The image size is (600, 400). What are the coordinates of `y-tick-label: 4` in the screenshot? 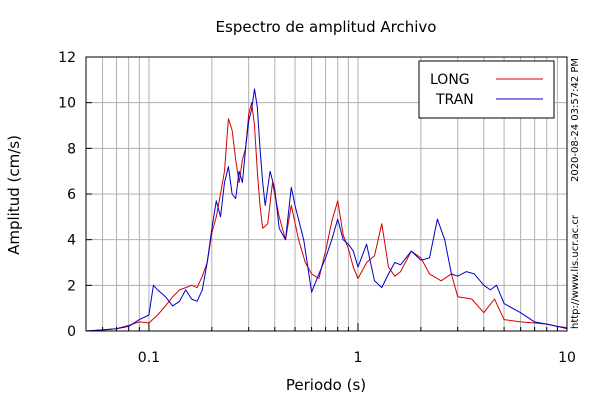 It's located at (71, 241).